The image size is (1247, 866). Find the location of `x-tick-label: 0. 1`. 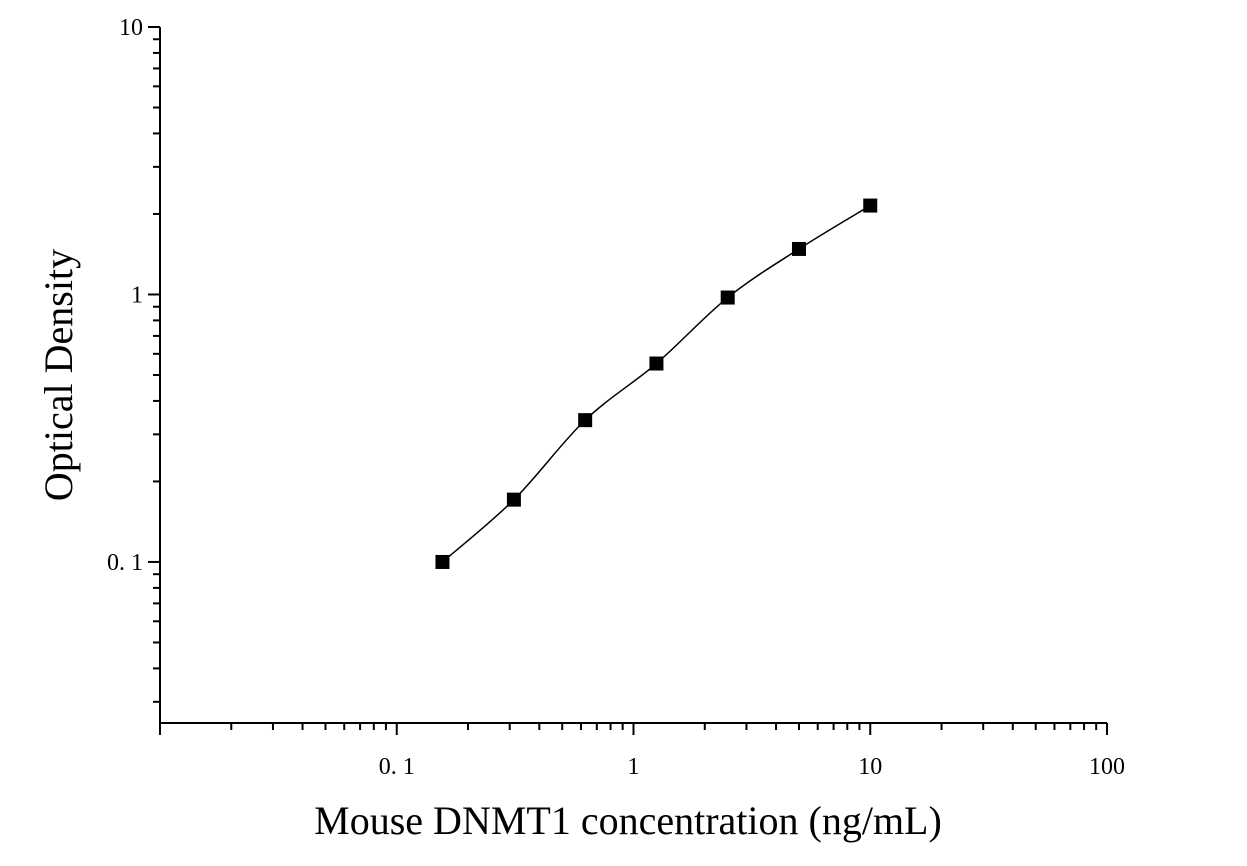

x-tick-label: 0. 1 is located at coordinates (397, 767).